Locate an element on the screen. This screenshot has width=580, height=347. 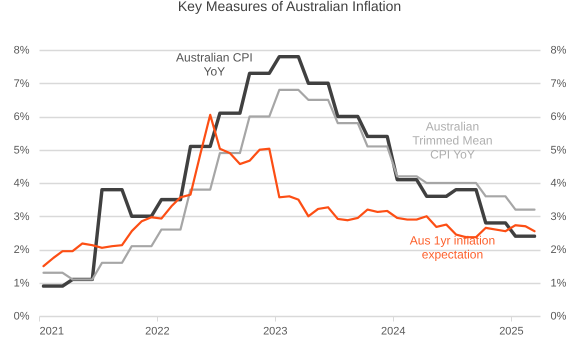
x-tick-label: 2025 is located at coordinates (511, 332).